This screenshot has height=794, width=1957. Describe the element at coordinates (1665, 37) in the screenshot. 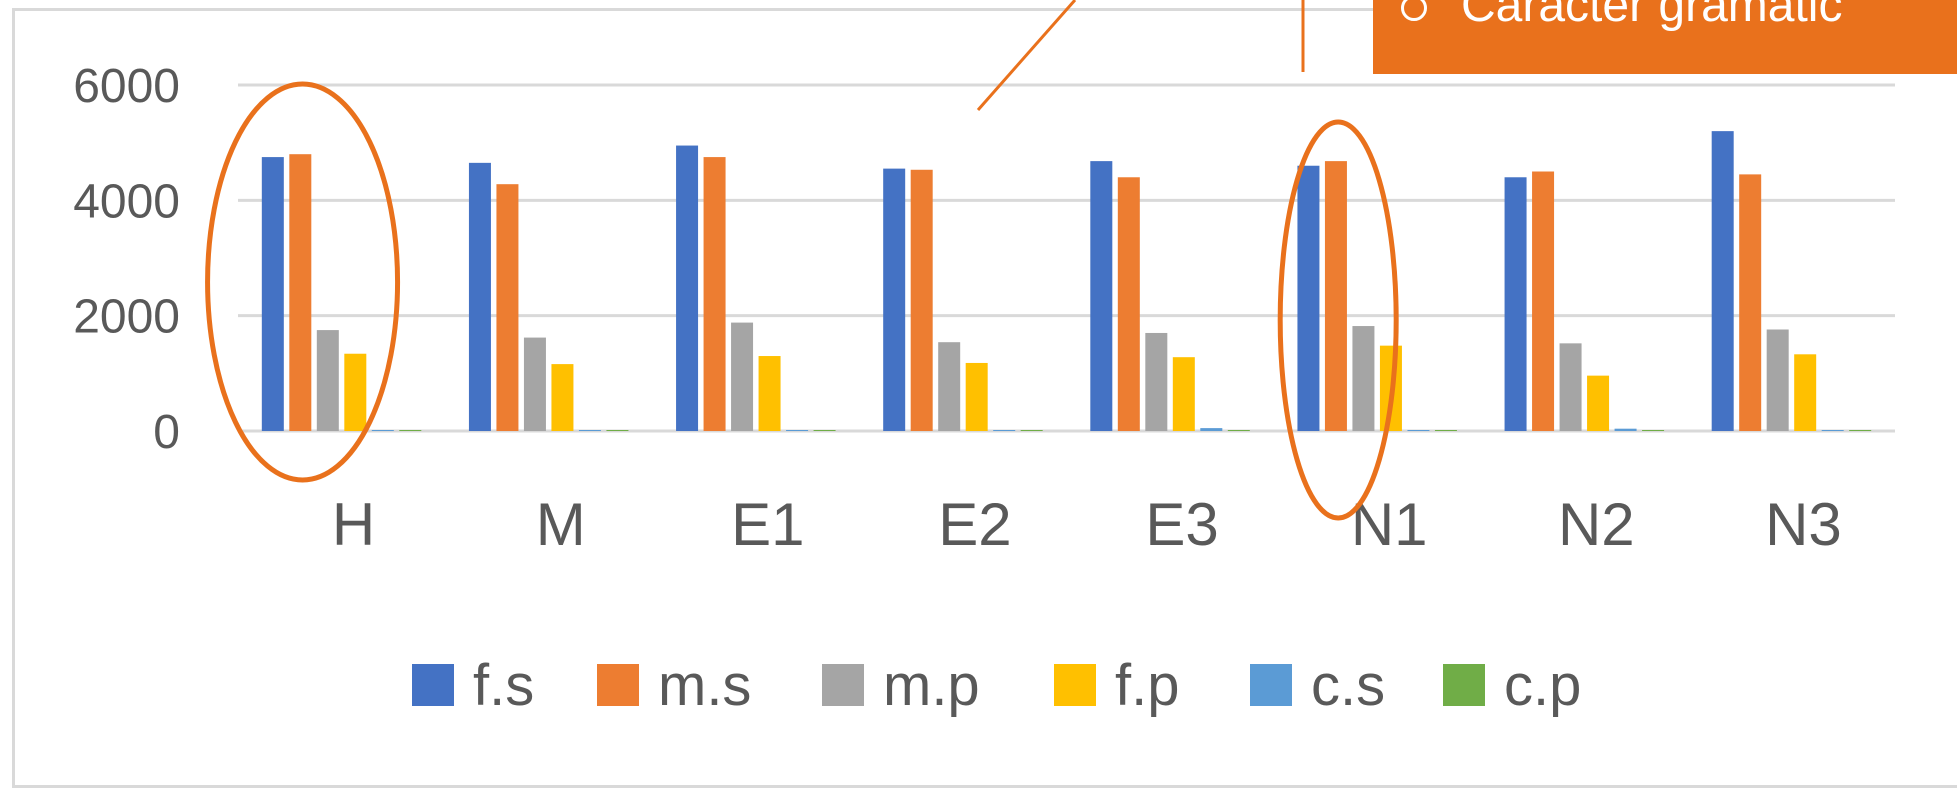

I see `callout-box: Caracter gramatic` at that location.